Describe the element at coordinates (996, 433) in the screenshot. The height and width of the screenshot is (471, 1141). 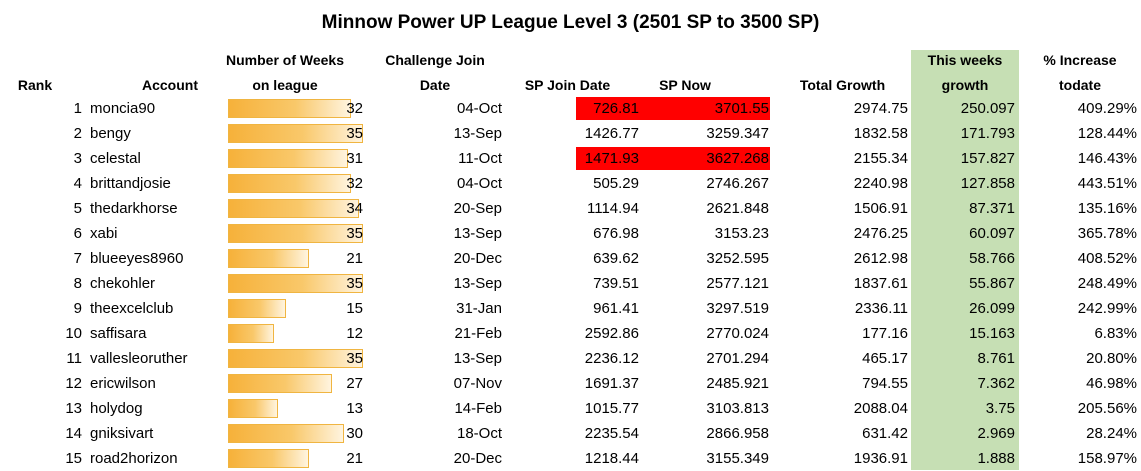
I see `week-growth-cell: 2.969` at that location.